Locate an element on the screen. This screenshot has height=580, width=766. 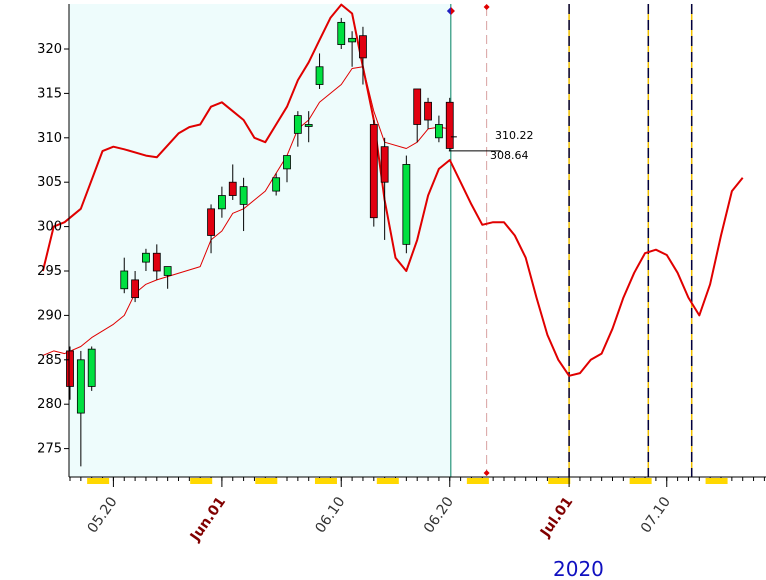
y-tick-label: 290 is located at coordinates (49, 315).